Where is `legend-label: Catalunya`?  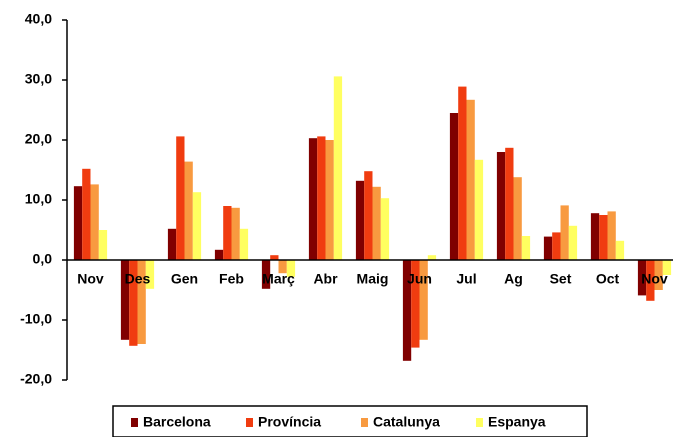 legend-label: Catalunya is located at coordinates (406, 422).